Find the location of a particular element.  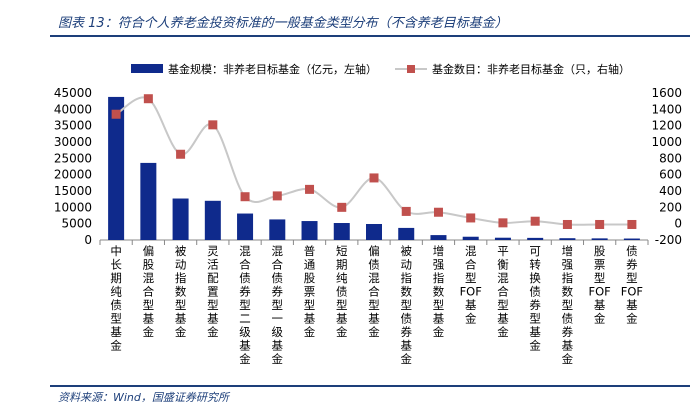

y-left-tick-label: 30000 is located at coordinates (73, 142).